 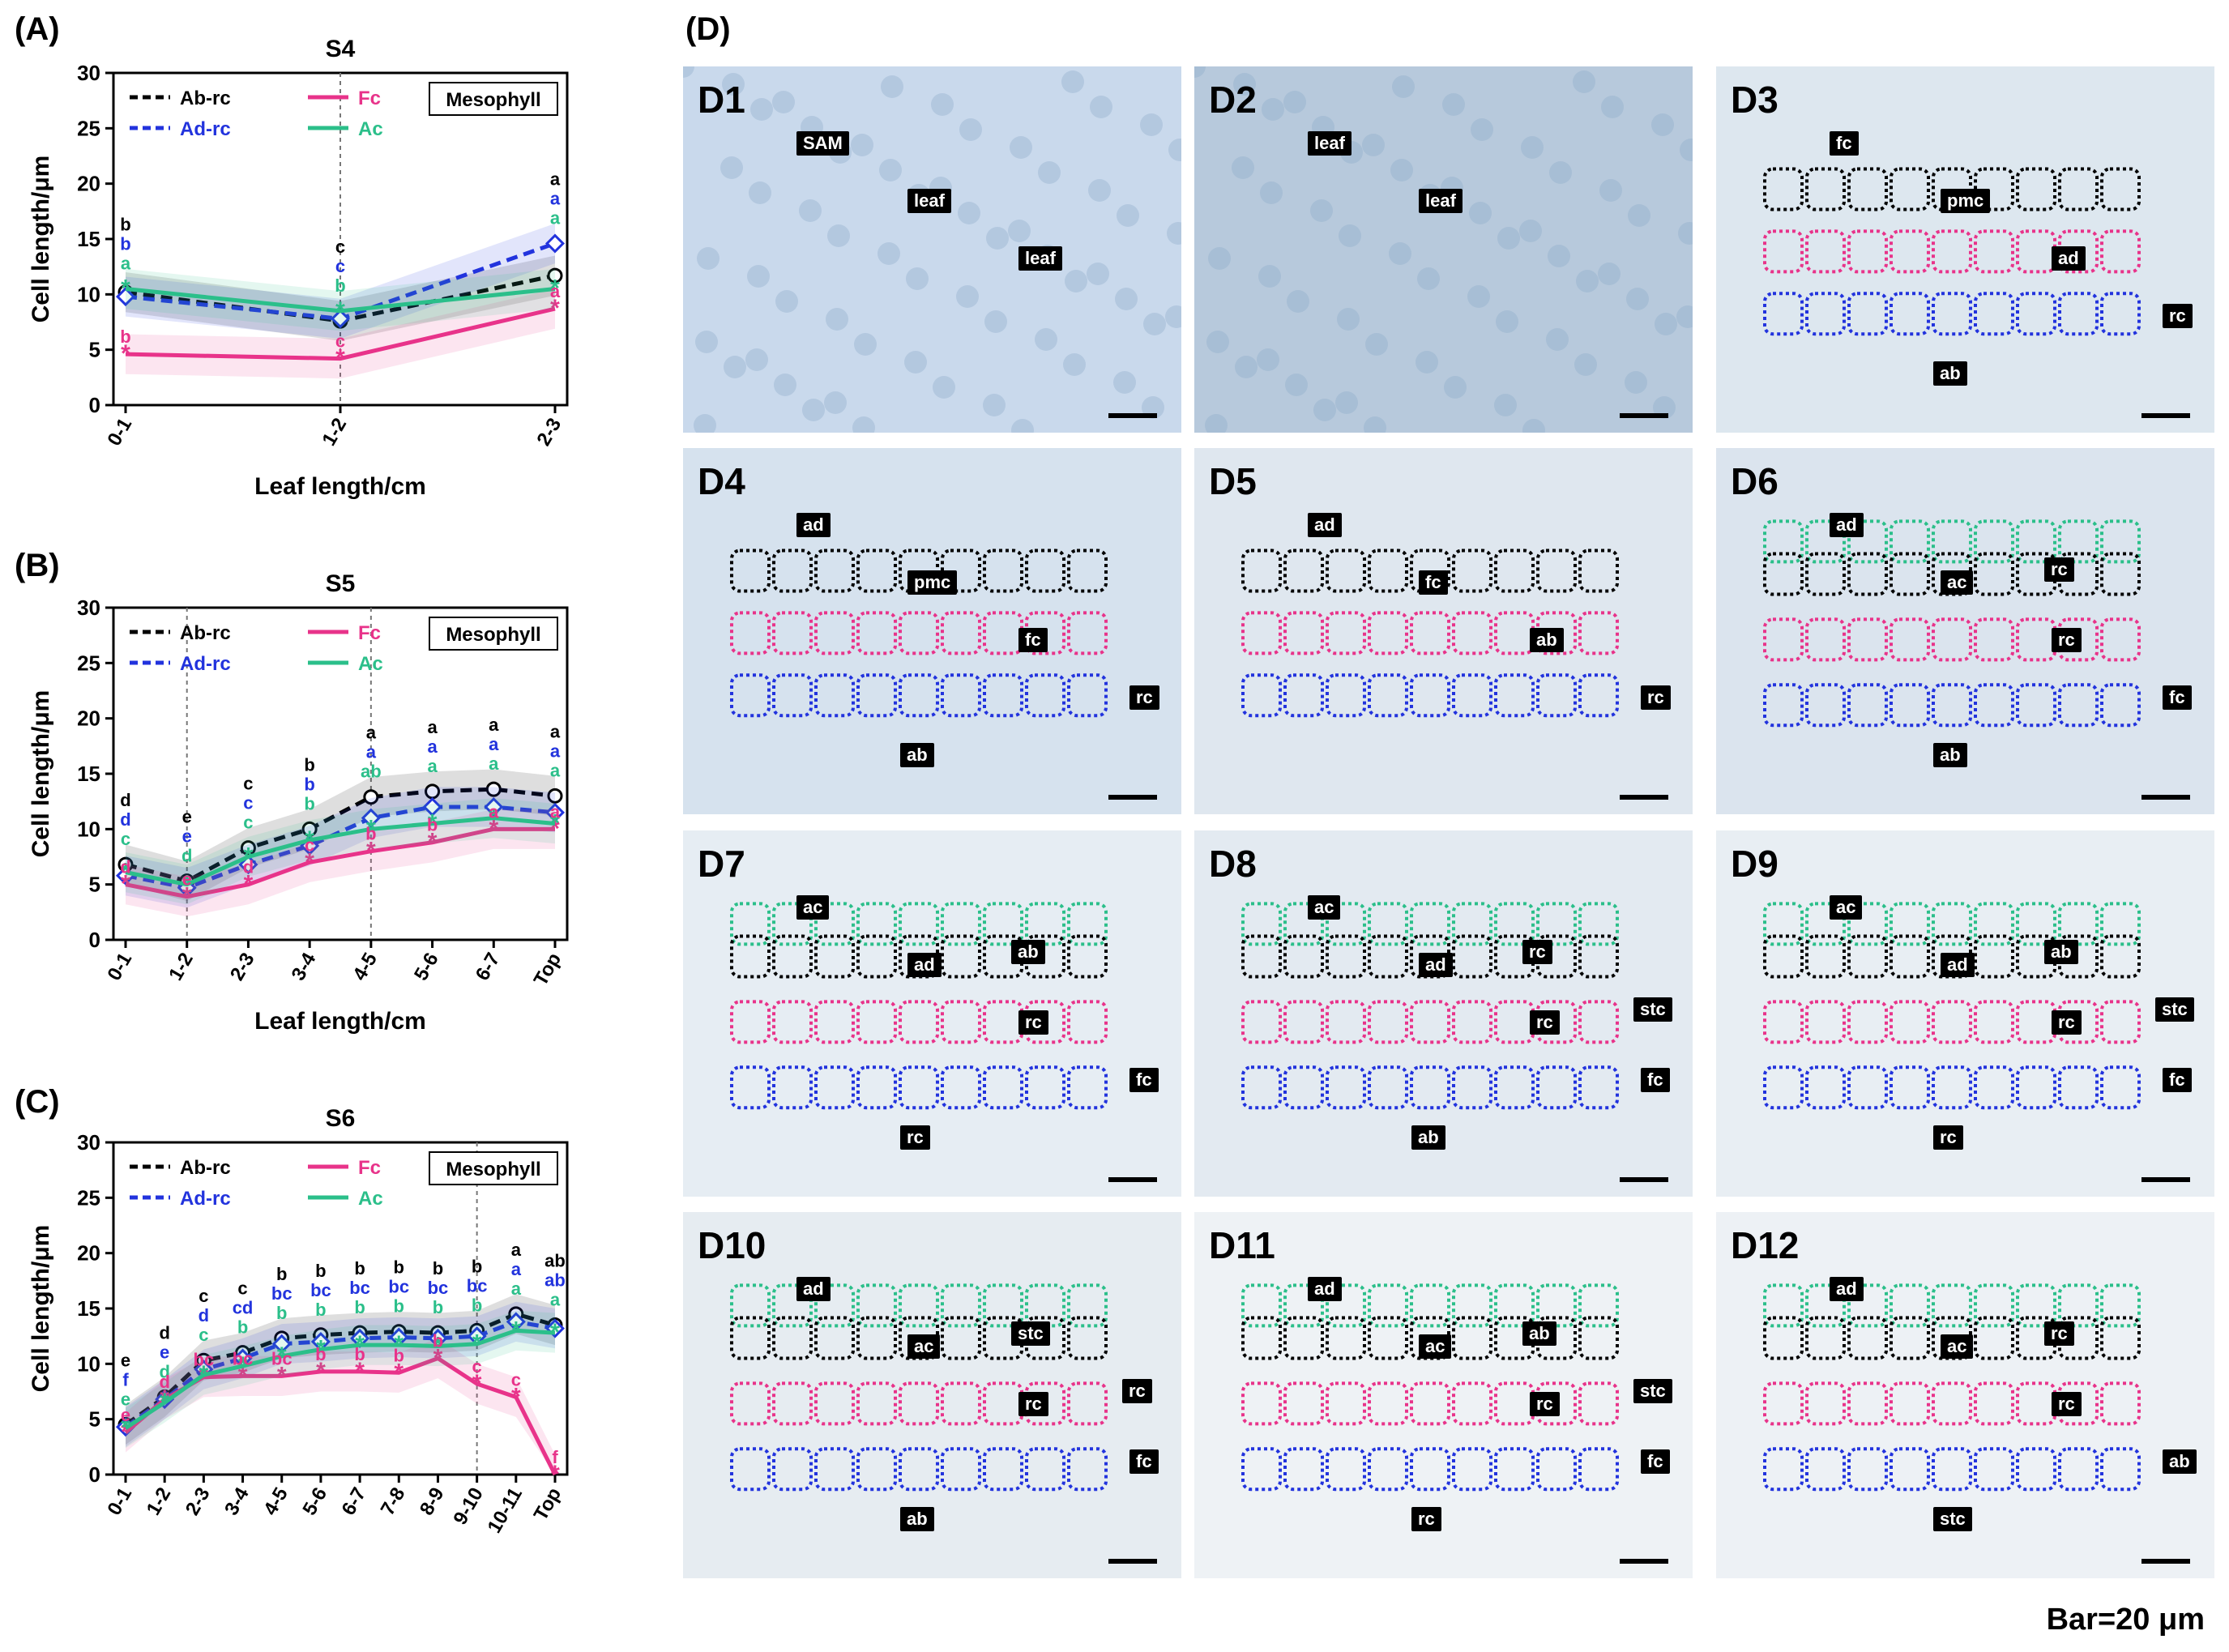 I want to click on micrograph-d3: D3 fc pmc ad rc ab, so click(x=1965, y=249).